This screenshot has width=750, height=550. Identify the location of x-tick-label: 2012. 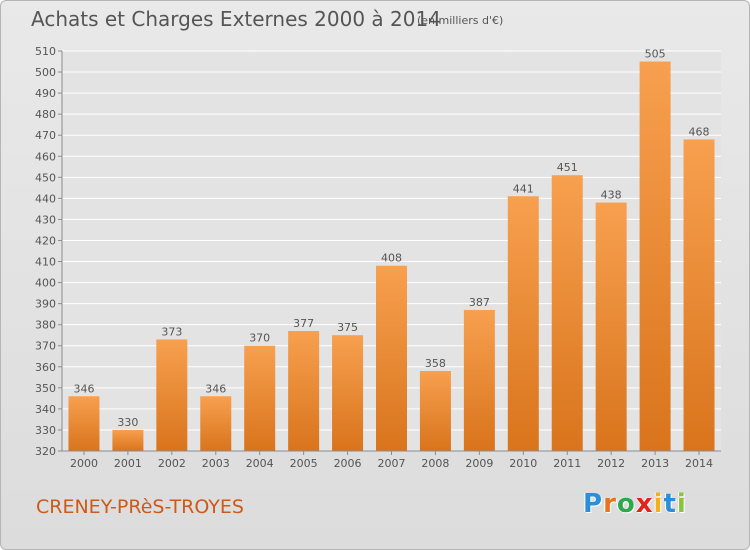
(611, 463).